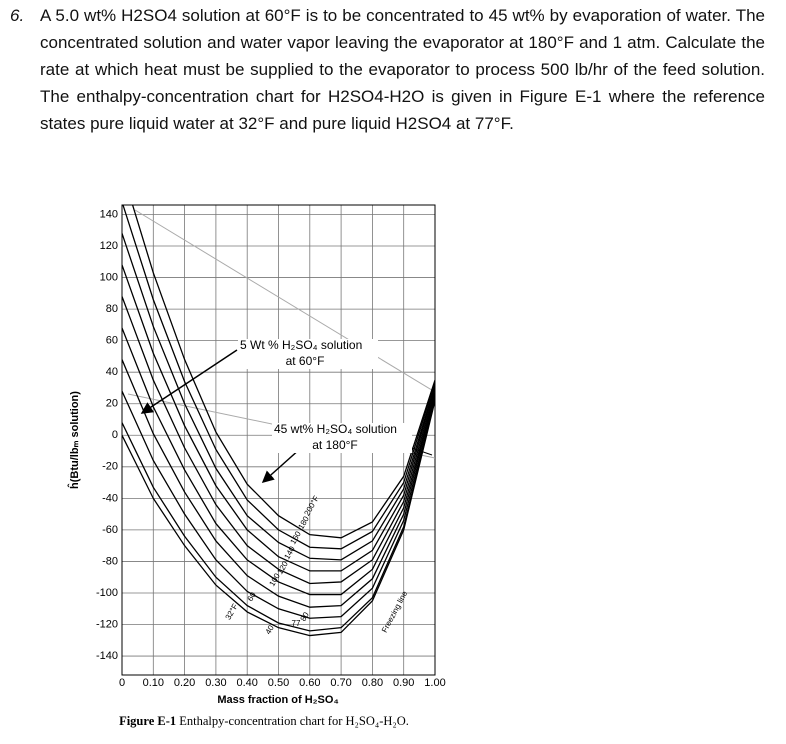  What do you see at coordinates (278, 683) in the screenshot?
I see `x-tick-label: 0.50` at bounding box center [278, 683].